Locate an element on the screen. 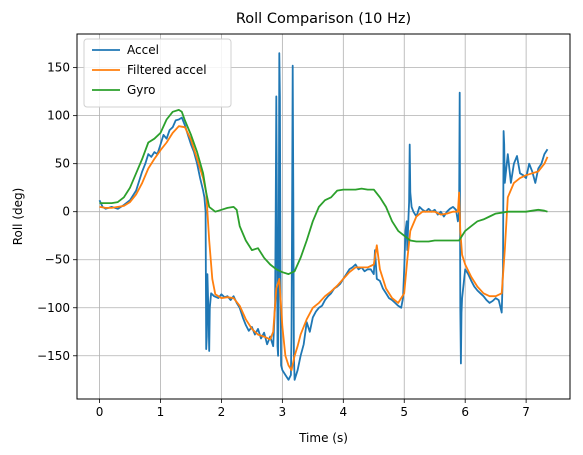  y-tick-label: 50 is located at coordinates (62, 164).